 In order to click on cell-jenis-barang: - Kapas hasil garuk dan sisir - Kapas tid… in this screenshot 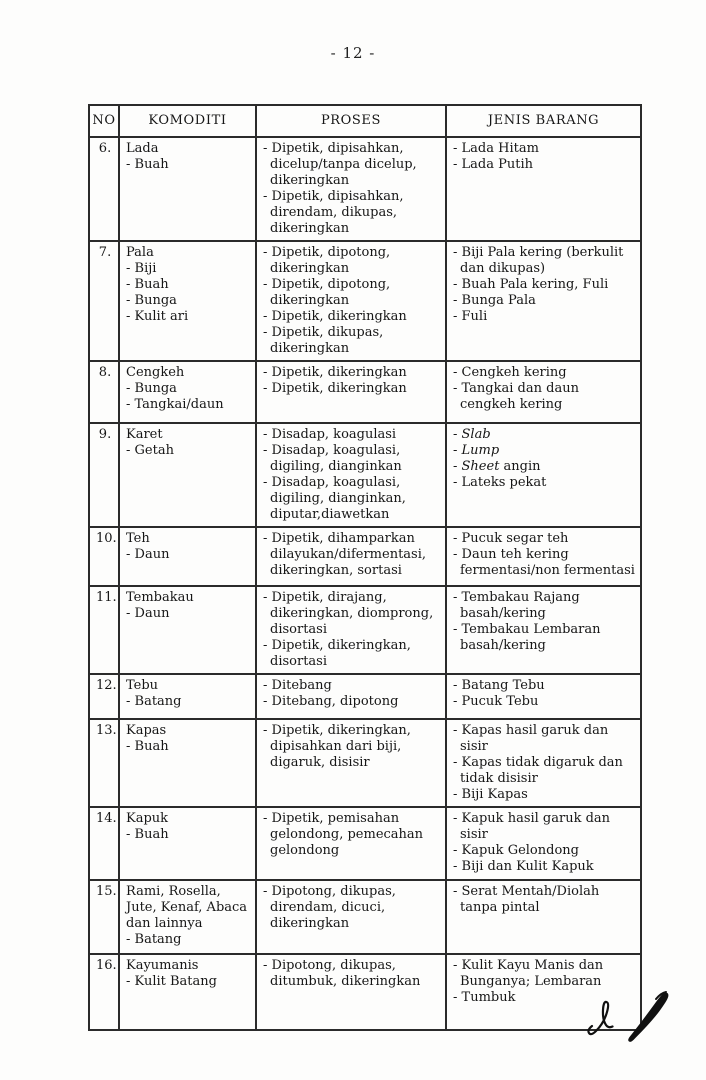, I will do `click(543, 763)`.